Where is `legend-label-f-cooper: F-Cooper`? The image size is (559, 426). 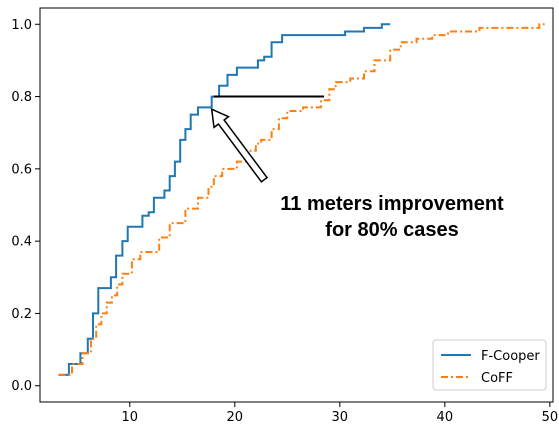 legend-label-f-cooper: F-Cooper is located at coordinates (510, 356).